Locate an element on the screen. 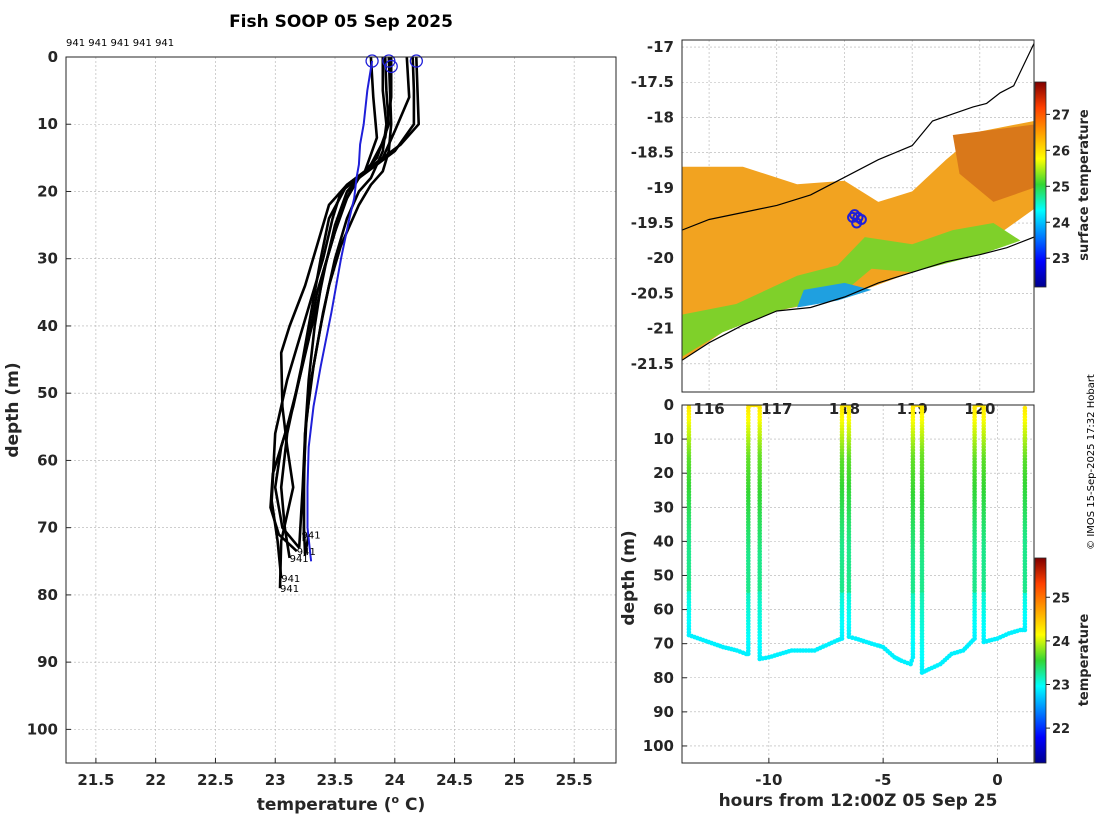 The image size is (1100, 820). x-tick-label: 25 is located at coordinates (514, 780).